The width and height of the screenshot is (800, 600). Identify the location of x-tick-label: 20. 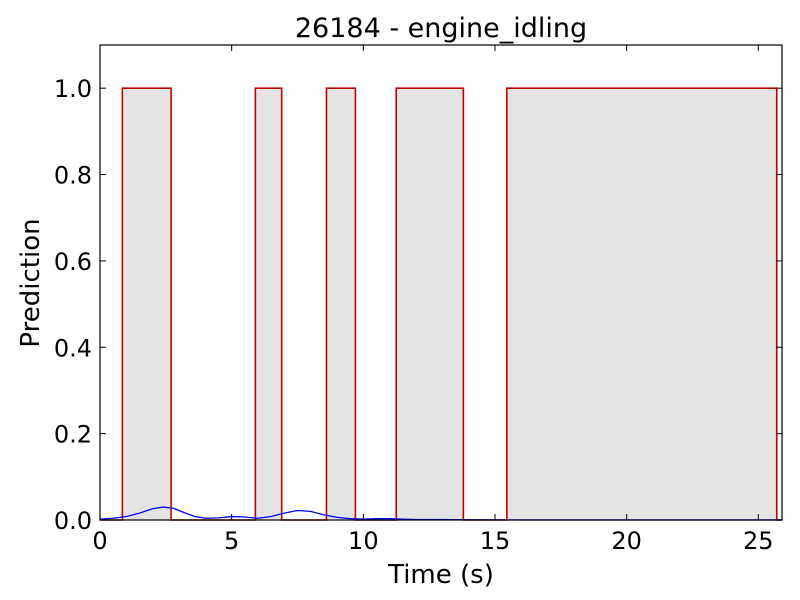
(626, 541).